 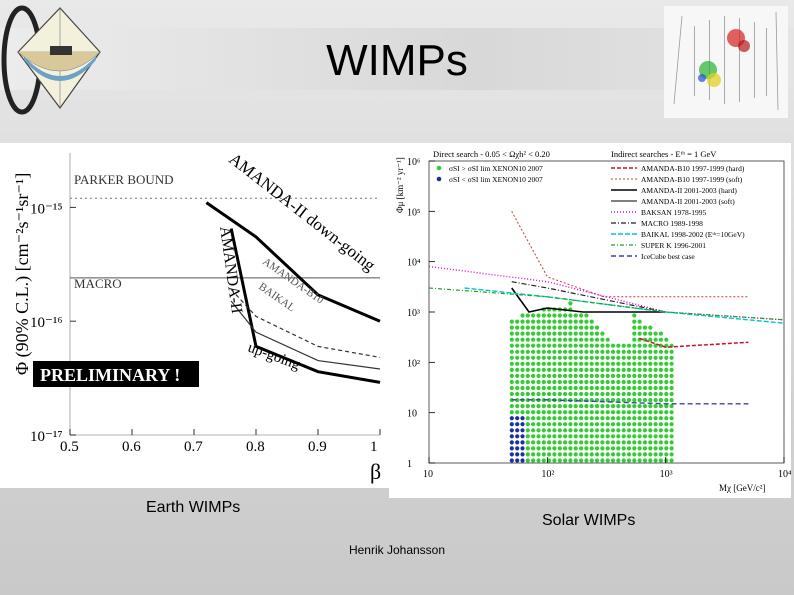 What do you see at coordinates (726, 62) in the screenshot?
I see `event-display-icon` at bounding box center [726, 62].